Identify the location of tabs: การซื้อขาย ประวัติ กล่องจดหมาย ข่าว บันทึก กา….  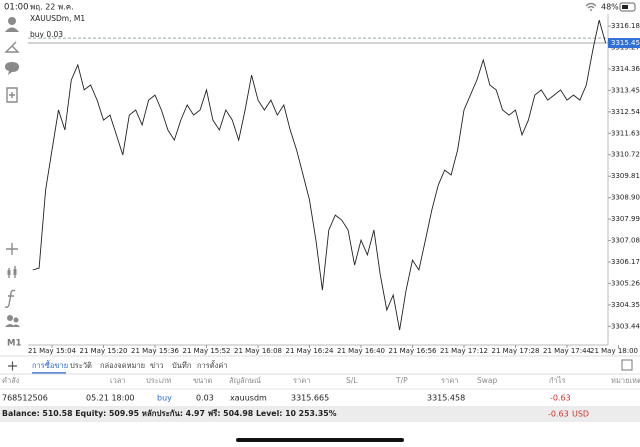
(130, 367).